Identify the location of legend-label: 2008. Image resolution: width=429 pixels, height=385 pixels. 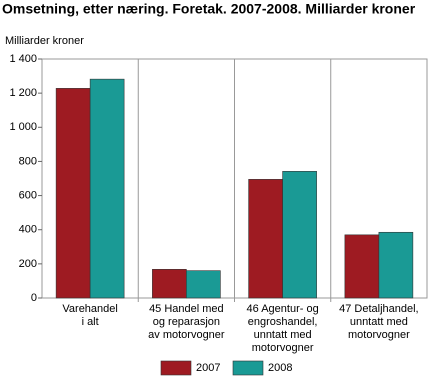
(280, 368).